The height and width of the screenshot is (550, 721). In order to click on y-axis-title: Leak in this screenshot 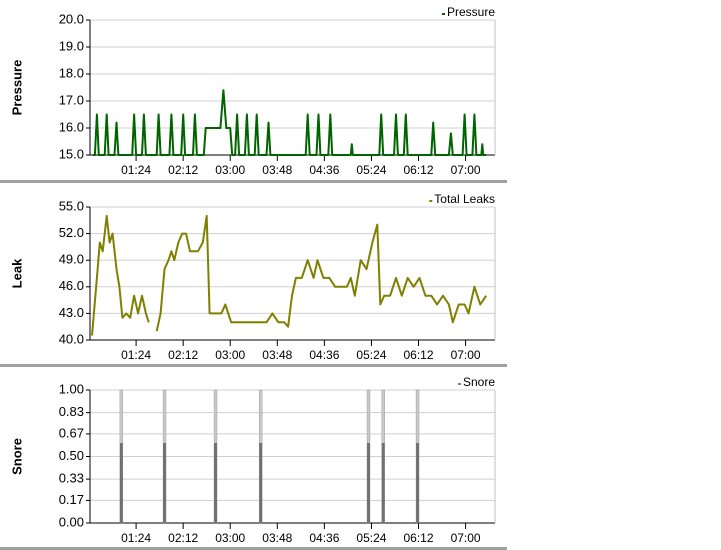, I will do `click(16, 273)`.